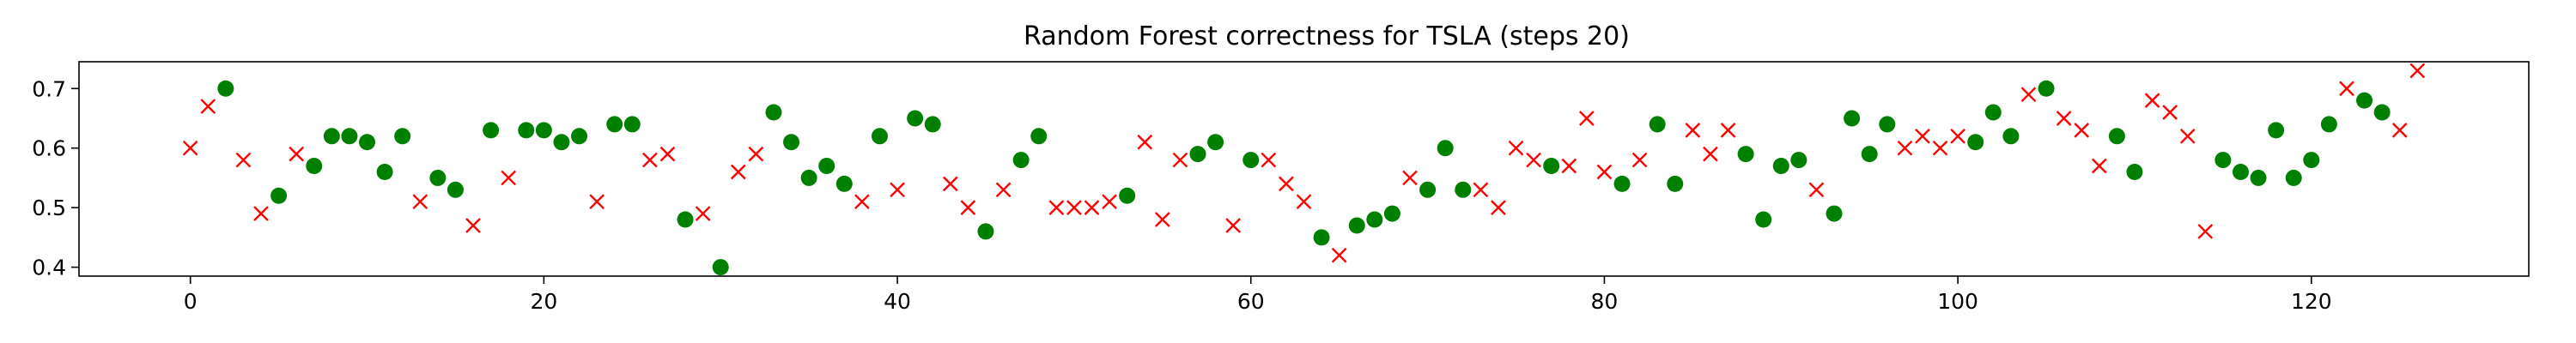 The image size is (2576, 343). Describe the element at coordinates (1251, 301) in the screenshot. I see `x-tick-label: 60` at that location.